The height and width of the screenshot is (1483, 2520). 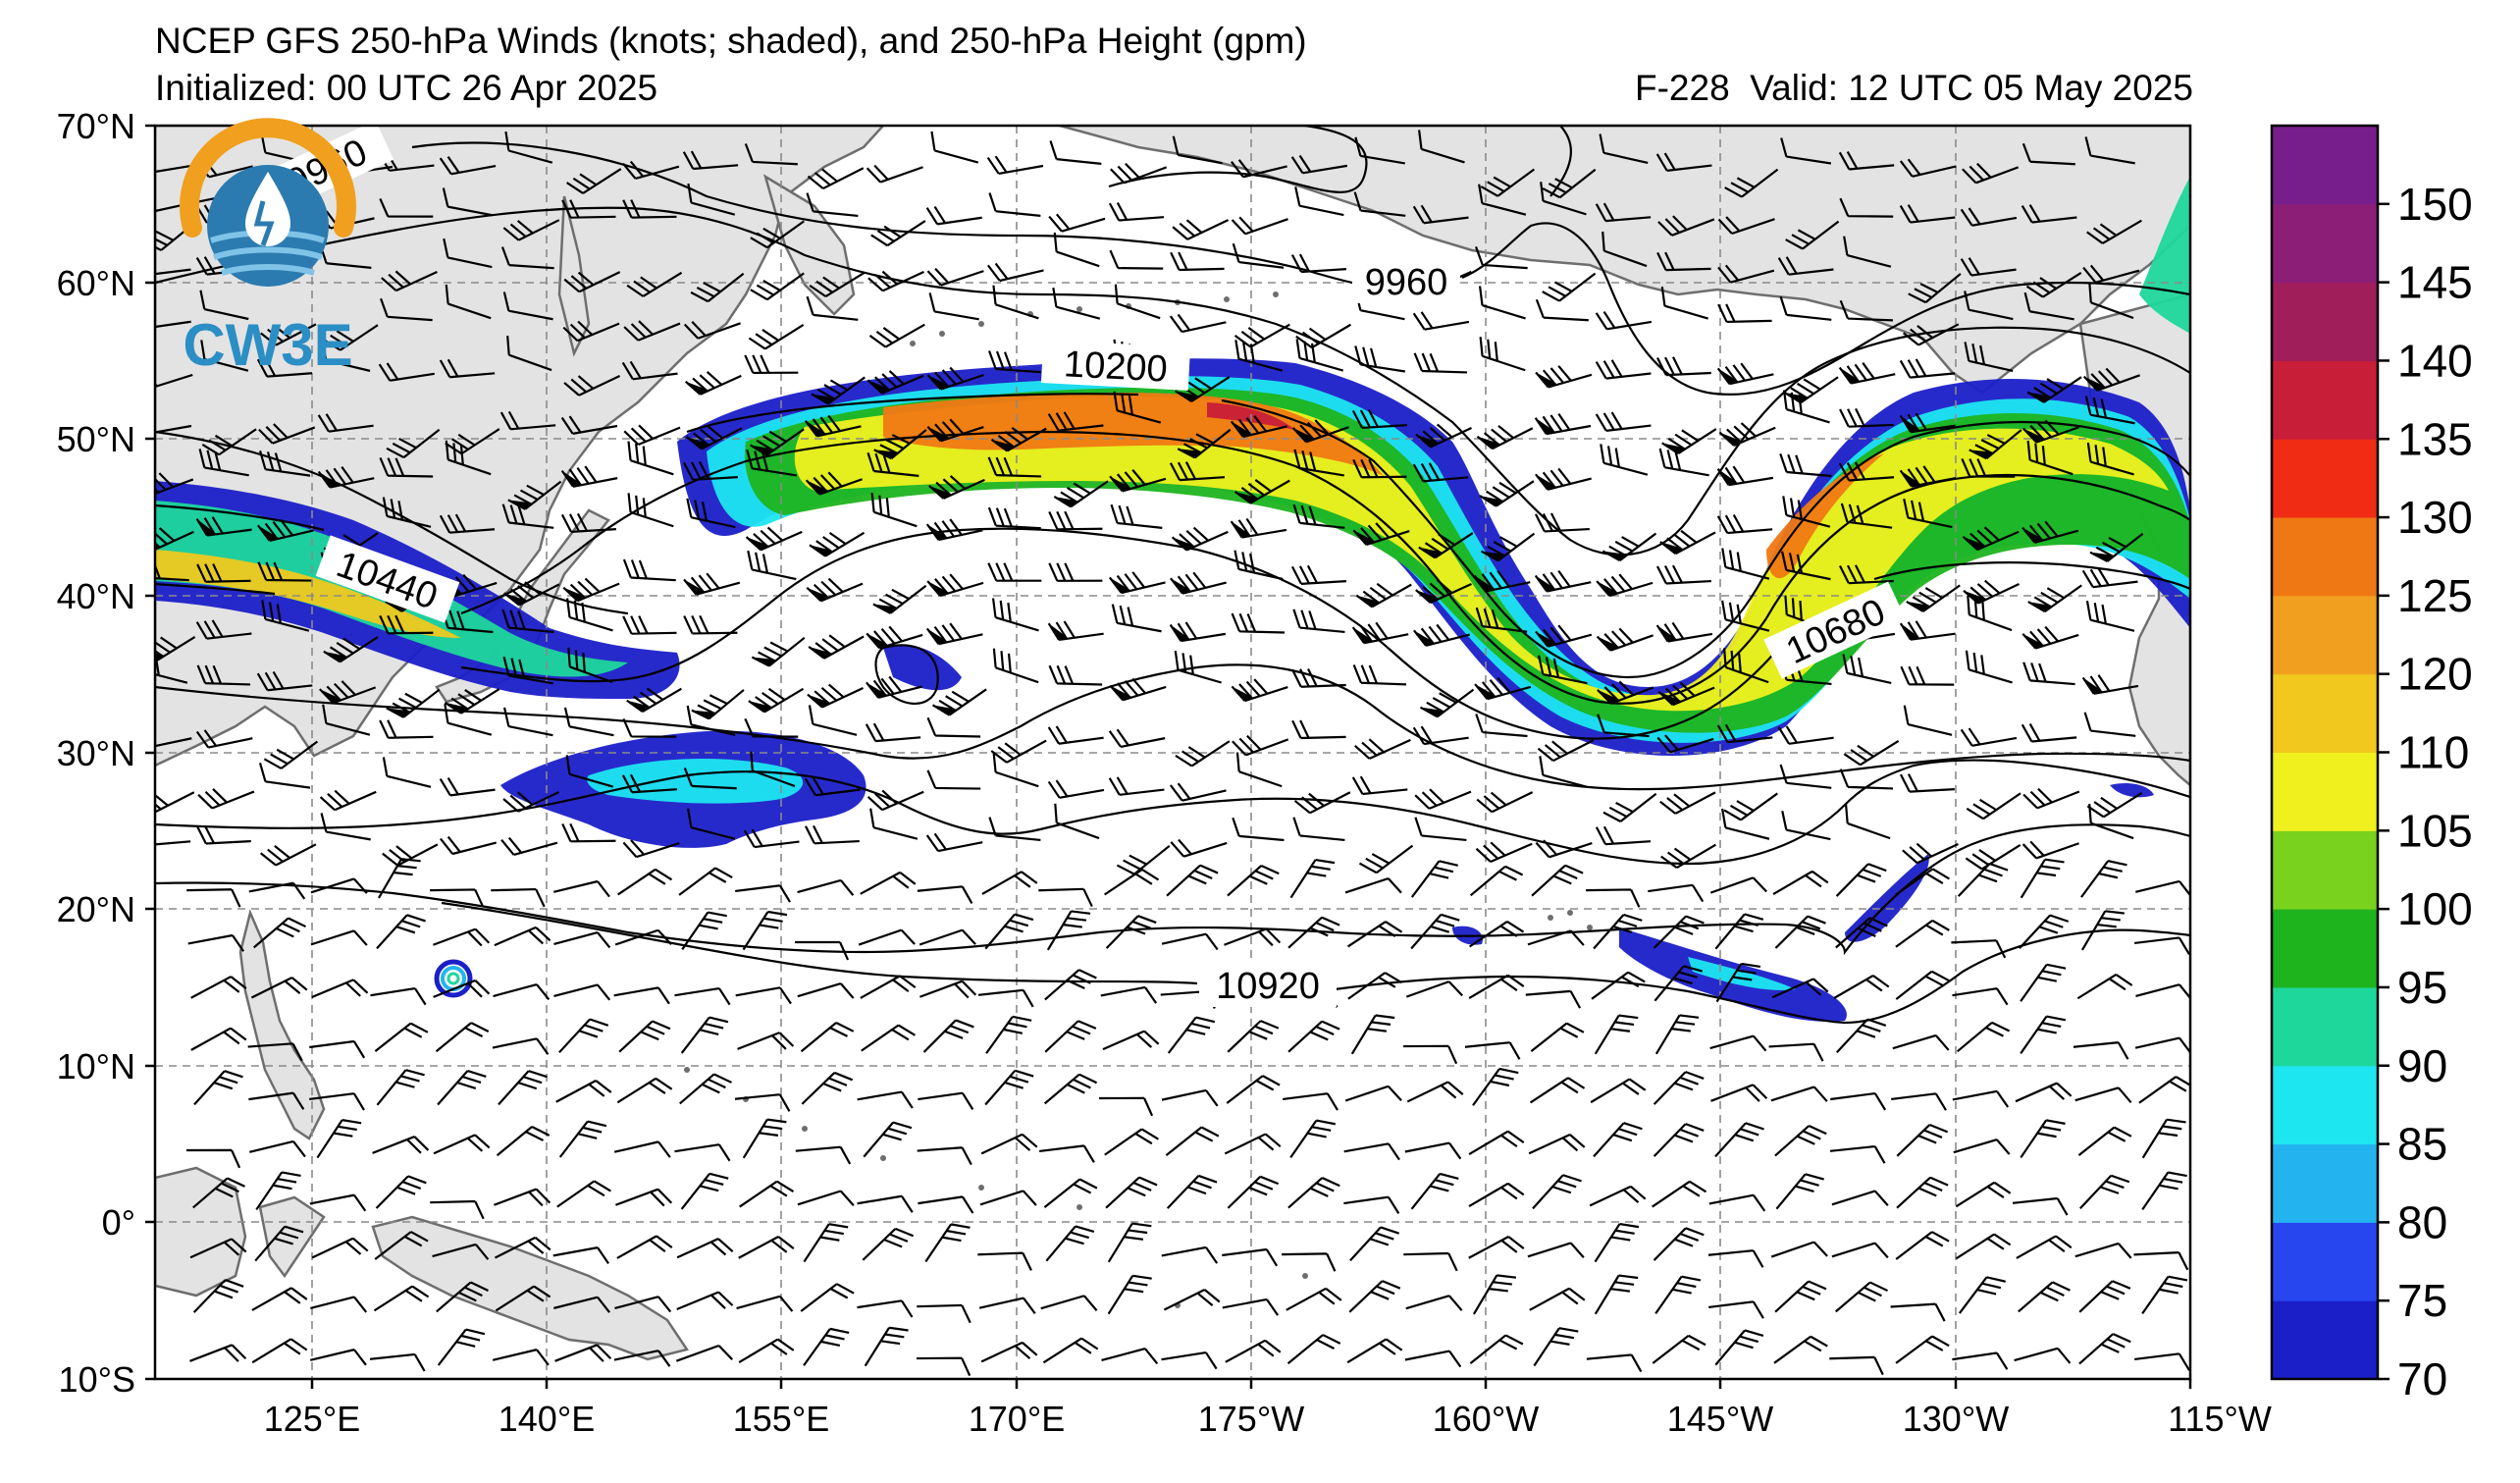 What do you see at coordinates (1251, 1419) in the screenshot?
I see `lon-label: 175°W` at bounding box center [1251, 1419].